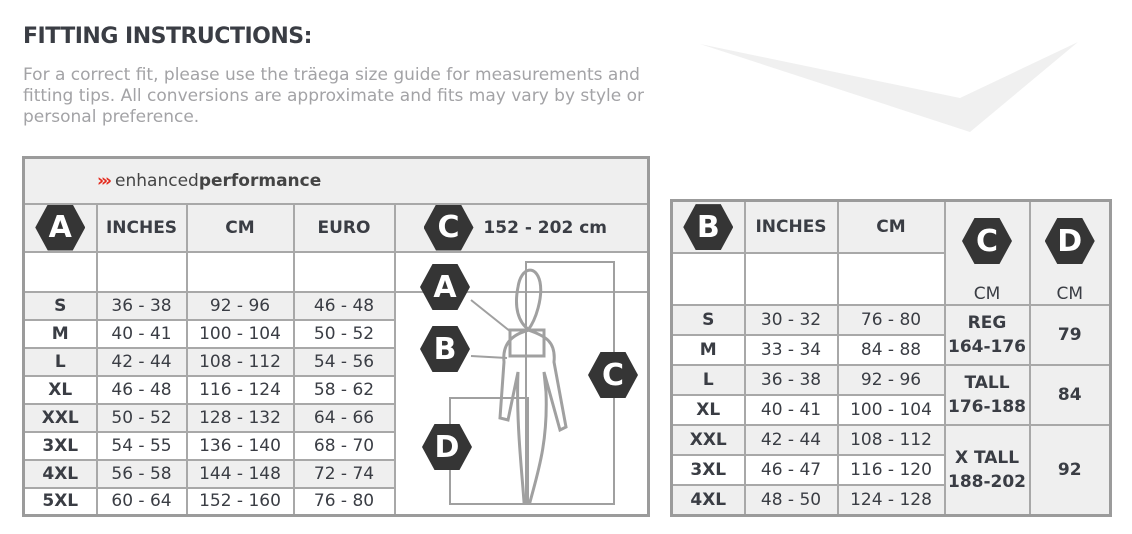  I want to click on brand-banner: ››› enhancedperformance, so click(336, 180).